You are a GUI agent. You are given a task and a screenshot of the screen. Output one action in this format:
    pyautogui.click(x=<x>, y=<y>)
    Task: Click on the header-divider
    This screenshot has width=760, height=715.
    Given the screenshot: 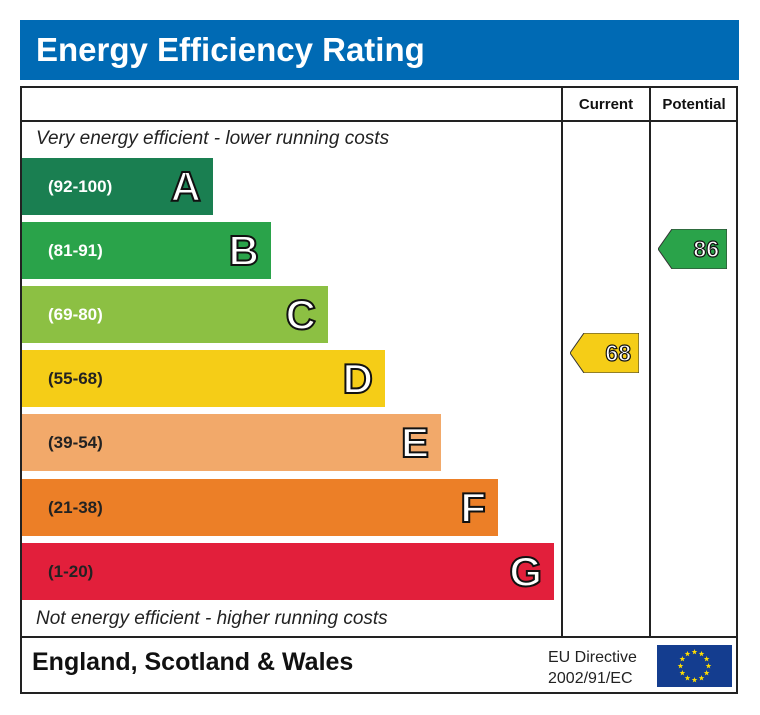 What is the action you would take?
    pyautogui.click(x=379, y=121)
    